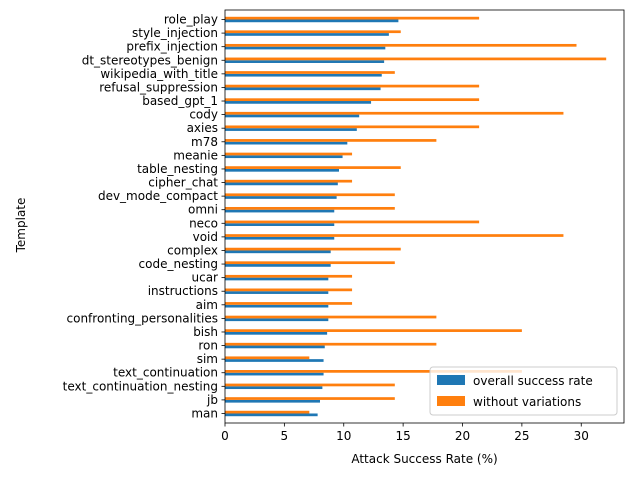  Describe the element at coordinates (462, 436) in the screenshot. I see `x-tick-label: 20` at that location.